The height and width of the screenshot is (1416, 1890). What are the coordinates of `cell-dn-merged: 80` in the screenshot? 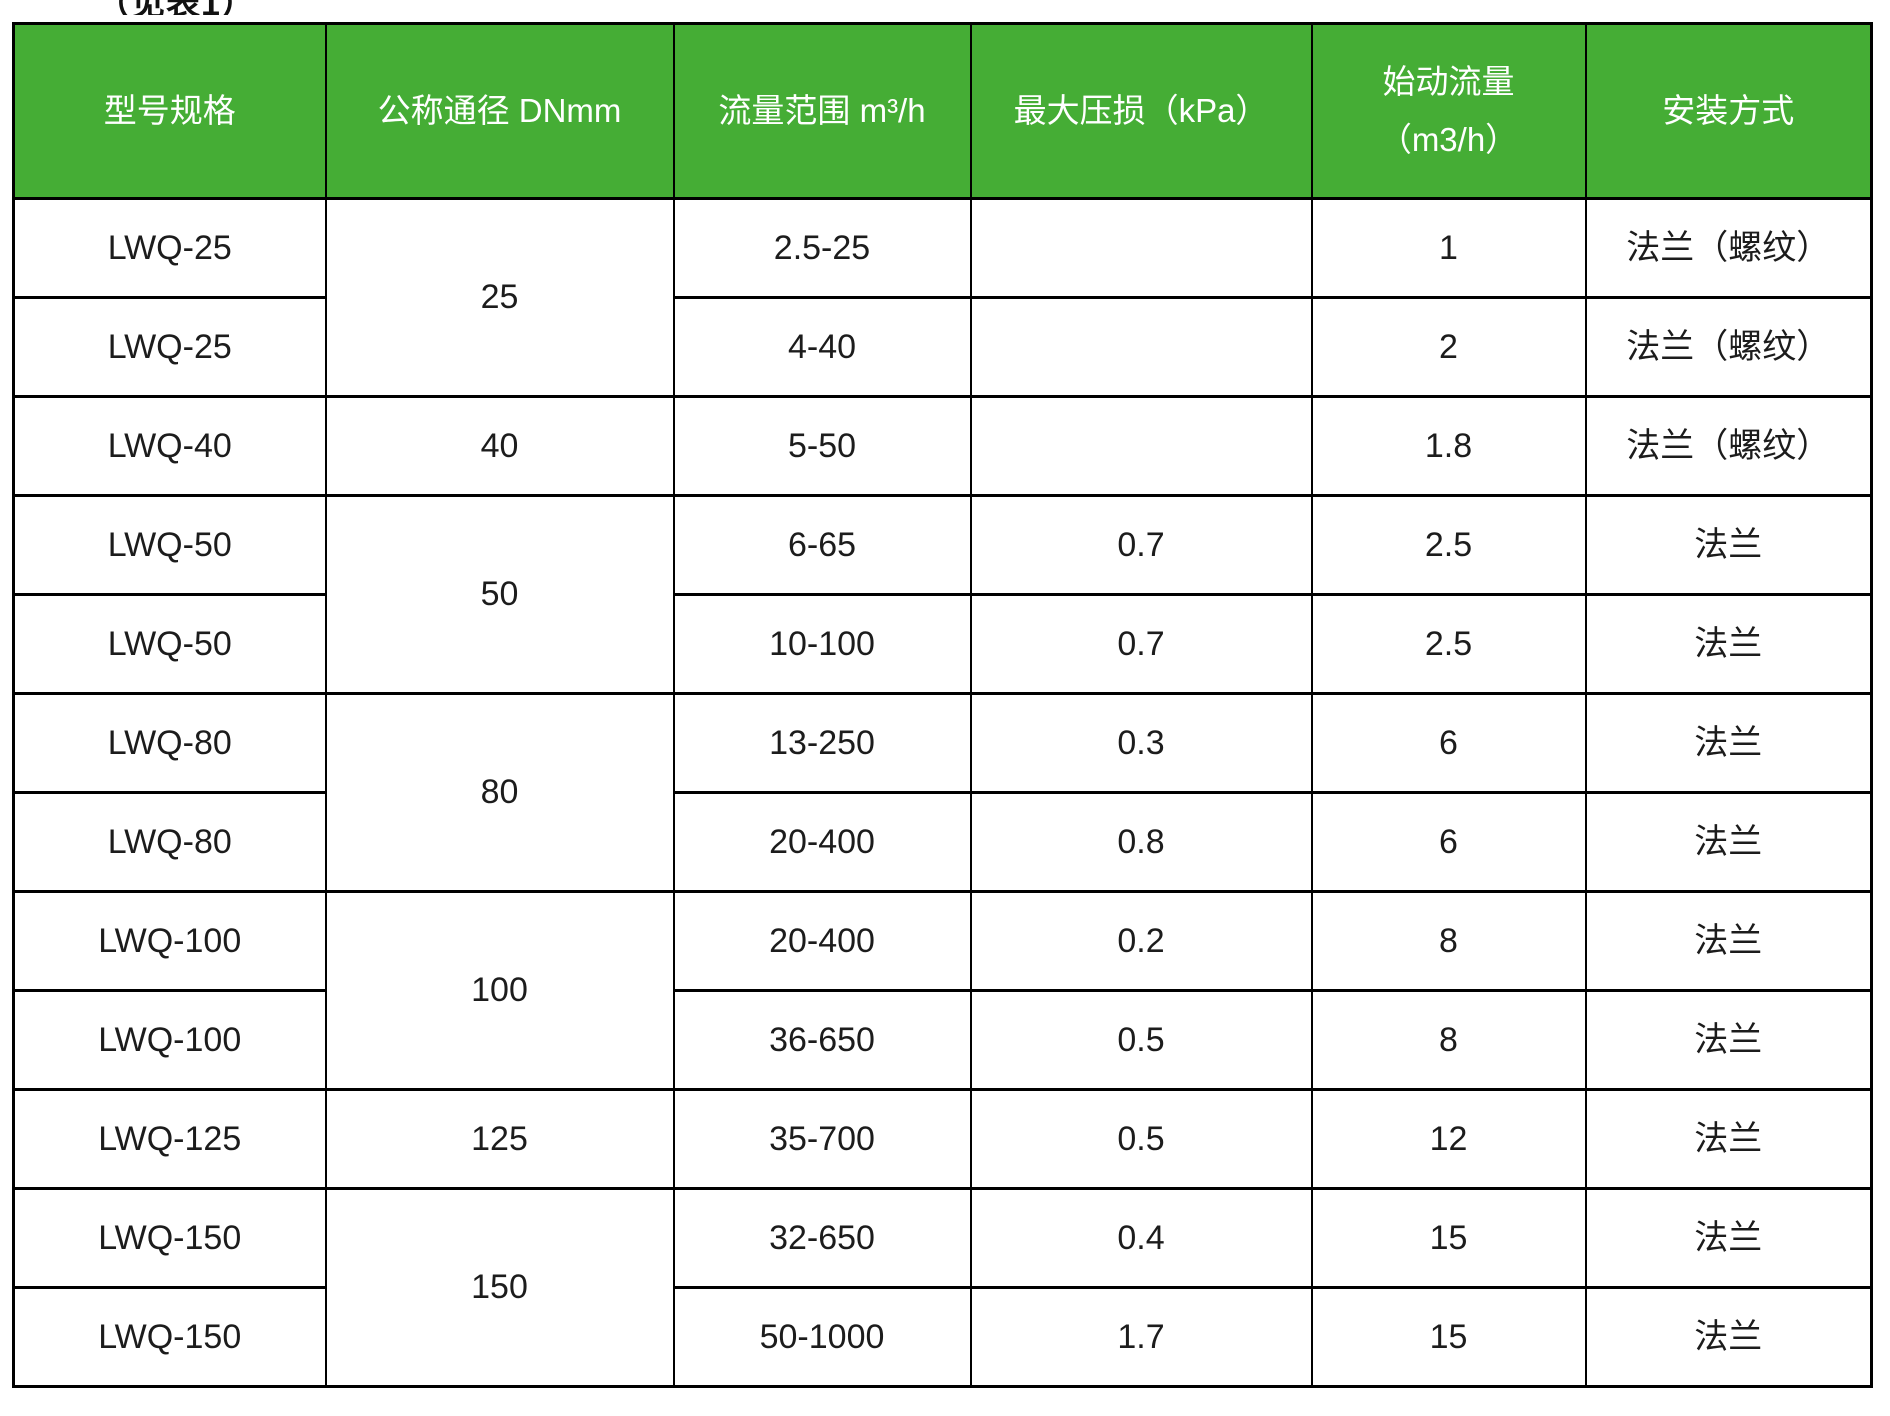 It's located at (499, 792).